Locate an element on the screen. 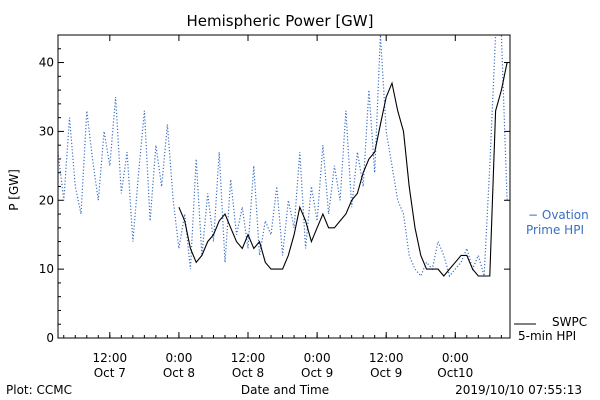 This screenshot has height=400, width=600. y-tick-label: 10 is located at coordinates (46, 269).